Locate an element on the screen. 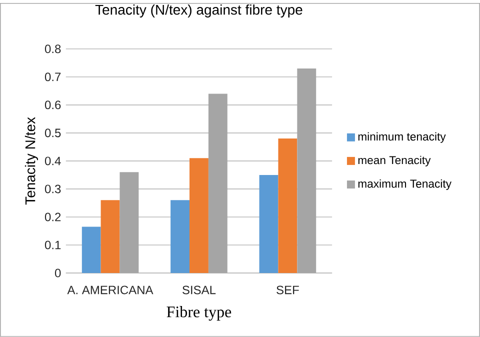 Image resolution: width=480 pixels, height=337 pixels. y-tick-label: 0.8 is located at coordinates (52, 49).